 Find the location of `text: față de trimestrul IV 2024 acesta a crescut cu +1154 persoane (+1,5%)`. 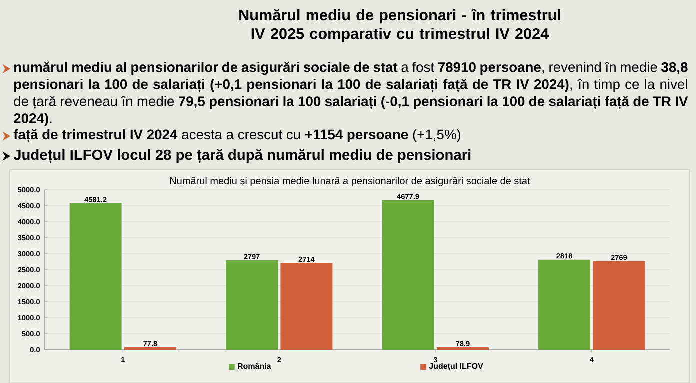

text: față de trimestrul IV 2024 acesta a crescut cu +1154 persoane (+1,5%) is located at coordinates (237, 136).